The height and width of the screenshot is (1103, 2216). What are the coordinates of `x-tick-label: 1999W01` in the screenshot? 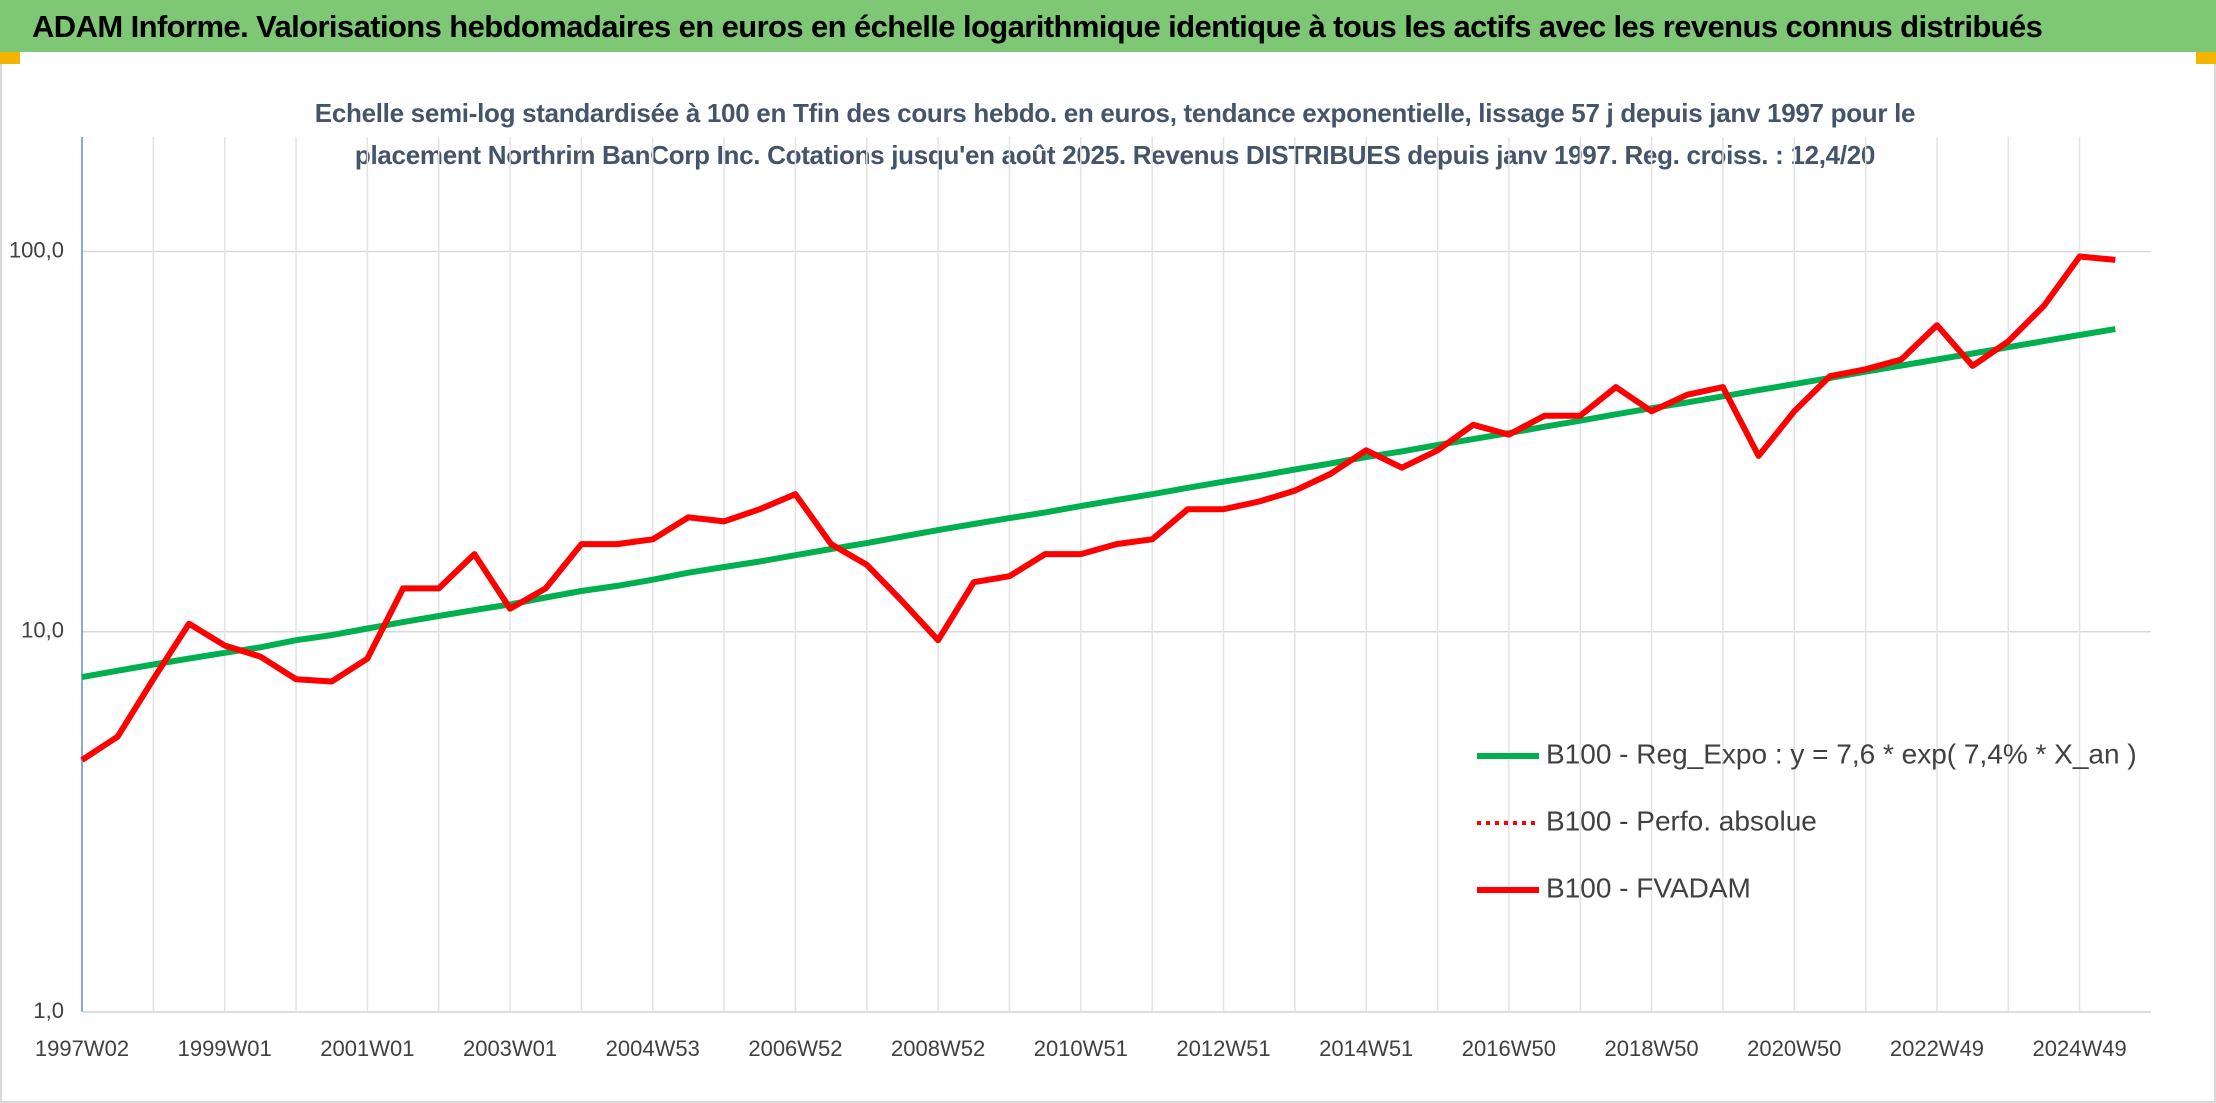 It's located at (225, 1048).